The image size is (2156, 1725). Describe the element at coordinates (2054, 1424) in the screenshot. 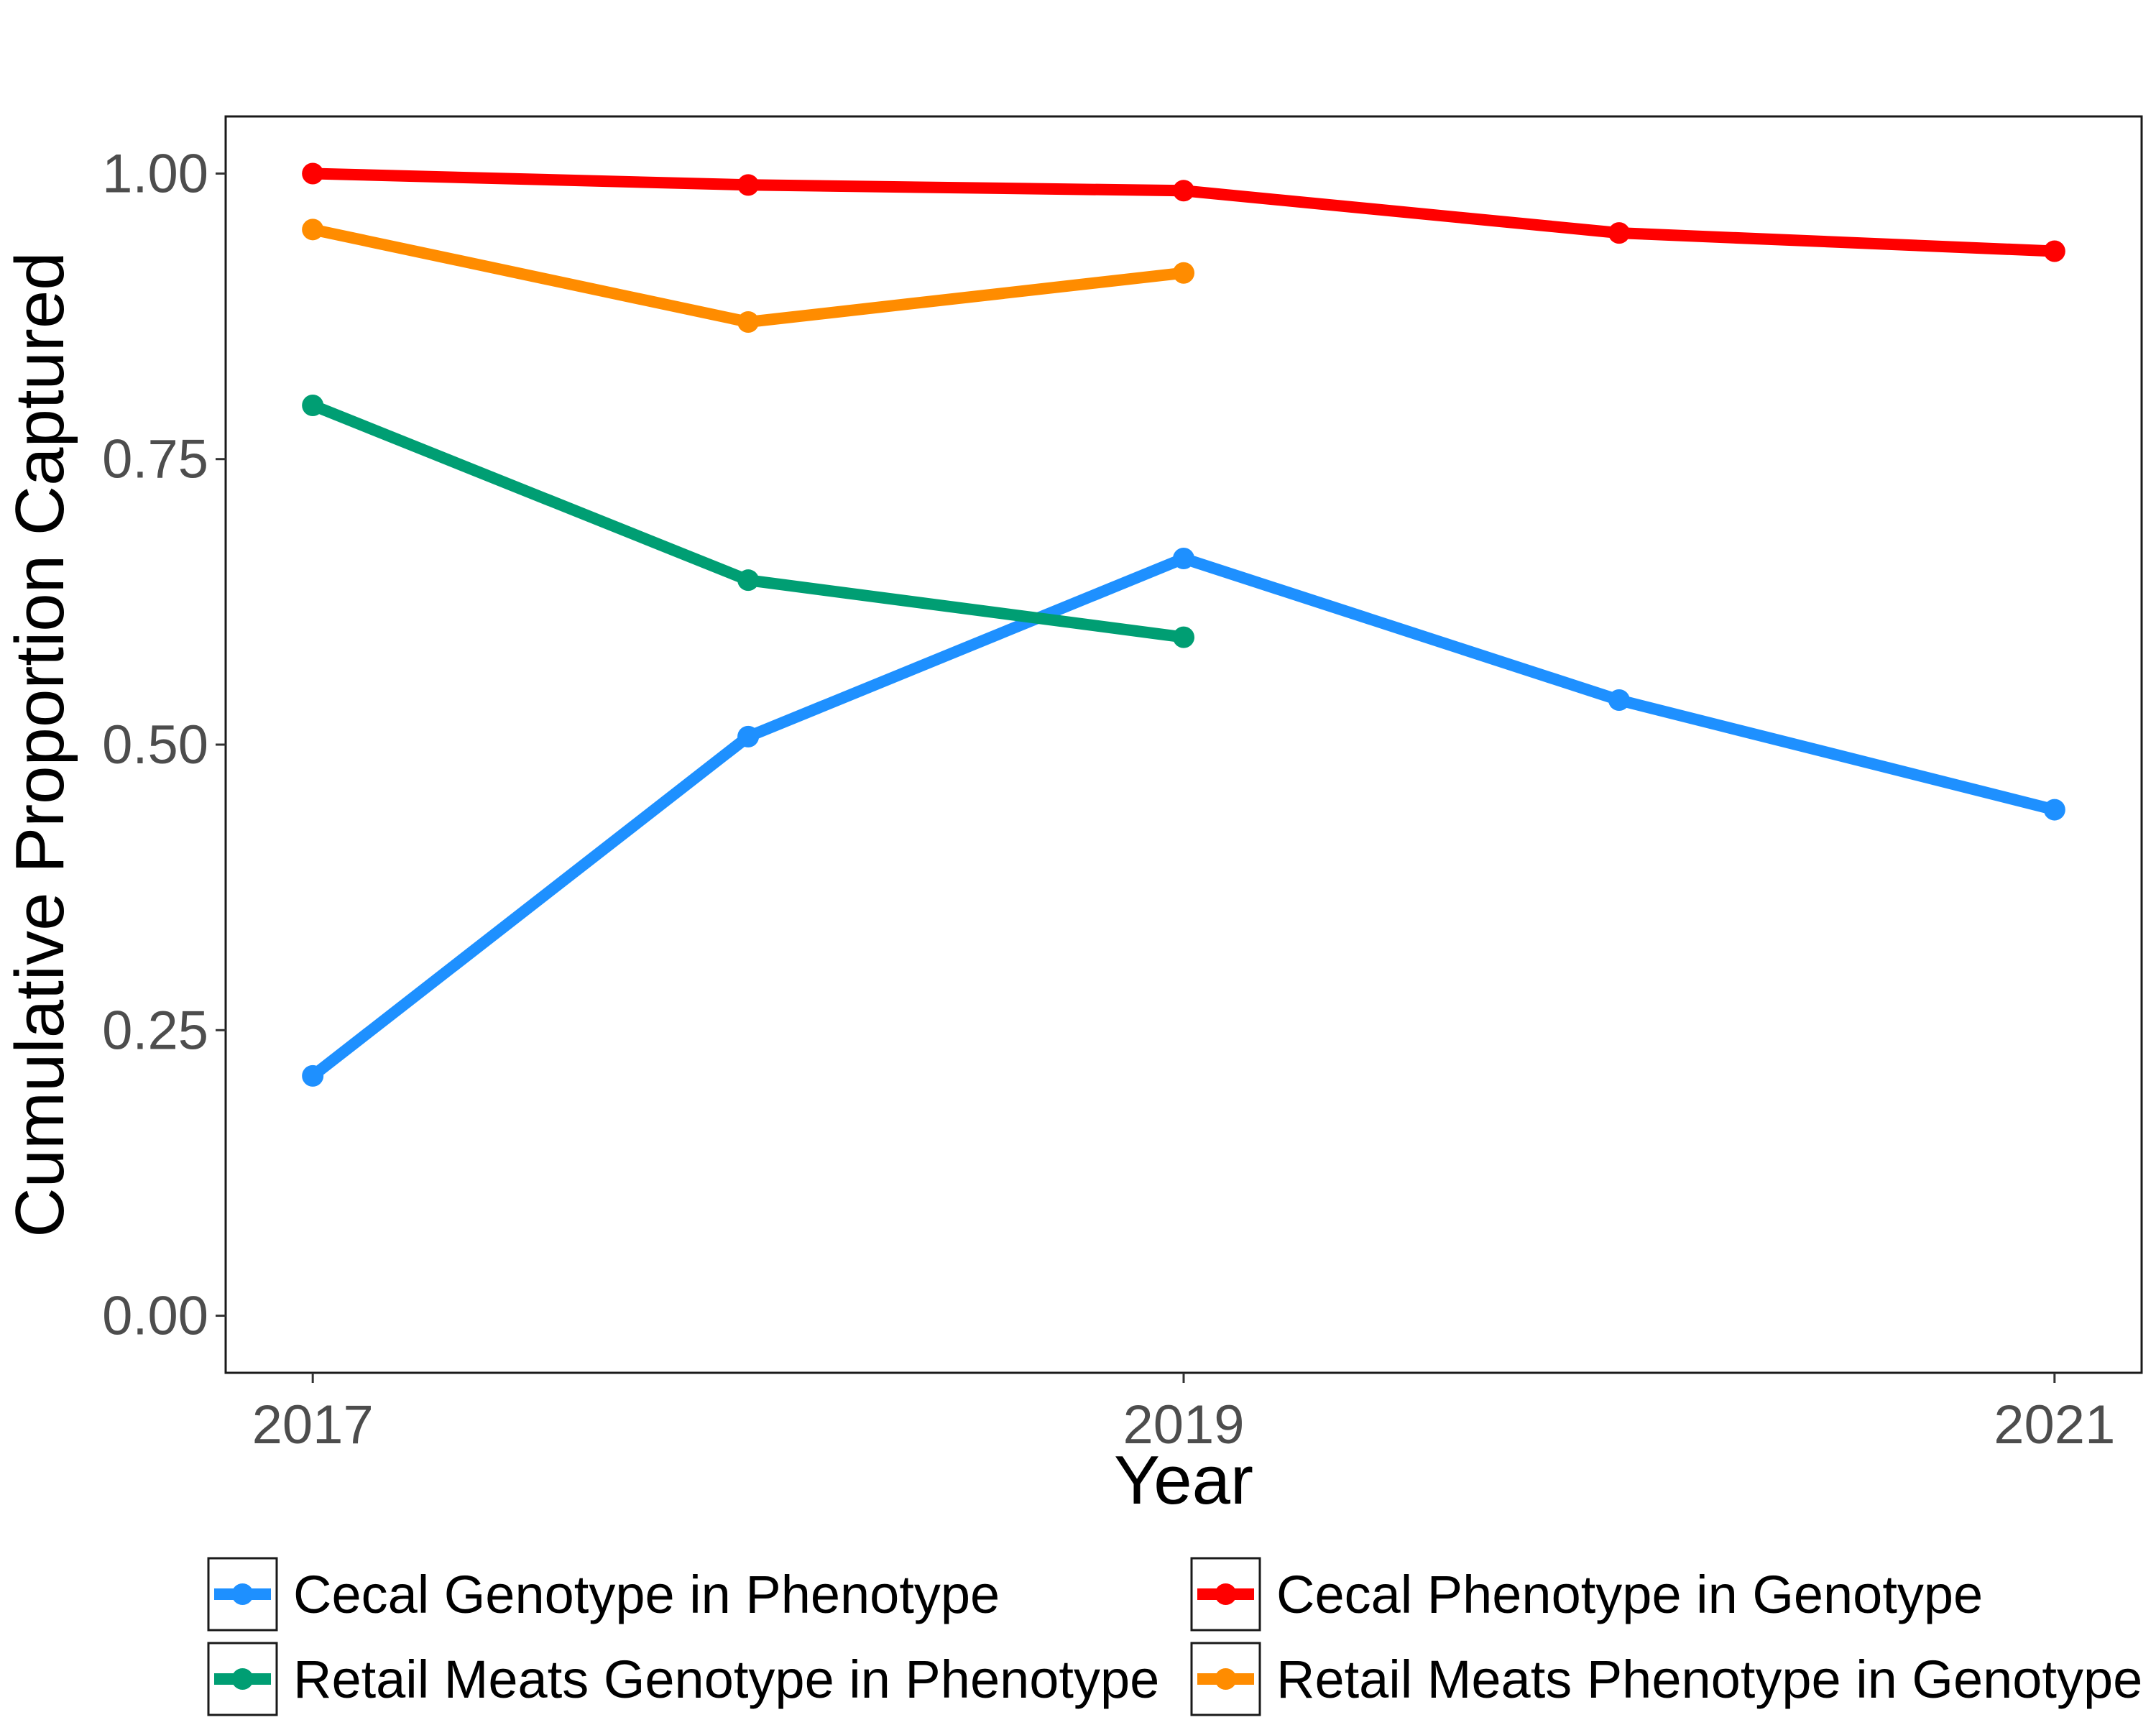

I see `x-tick-label: 2021` at that location.